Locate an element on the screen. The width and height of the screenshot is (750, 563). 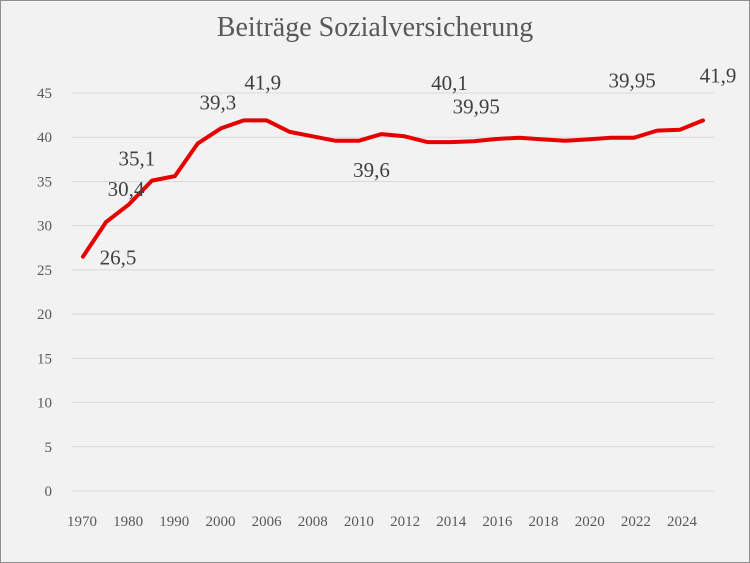
y-tick-label: 15 is located at coordinates (44, 359).